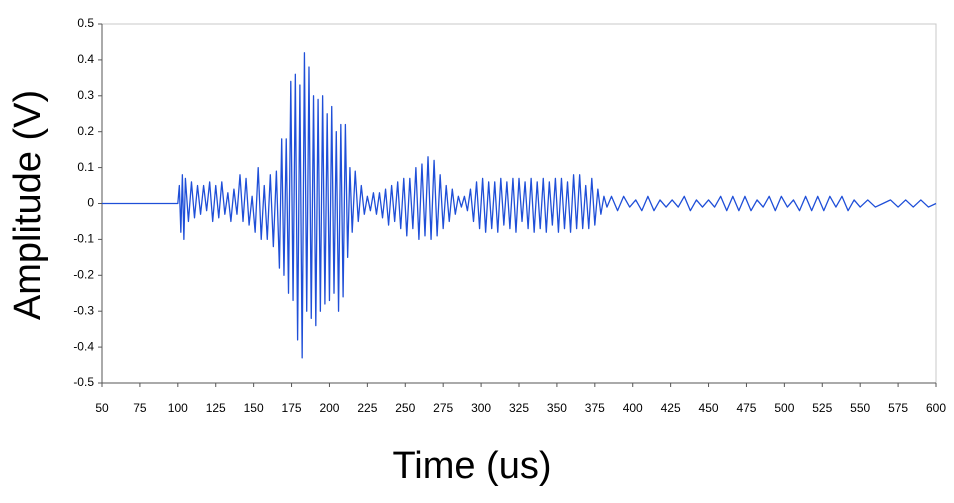 The width and height of the screenshot is (954, 503). What do you see at coordinates (746, 408) in the screenshot?
I see `x-tick-label: 475` at bounding box center [746, 408].